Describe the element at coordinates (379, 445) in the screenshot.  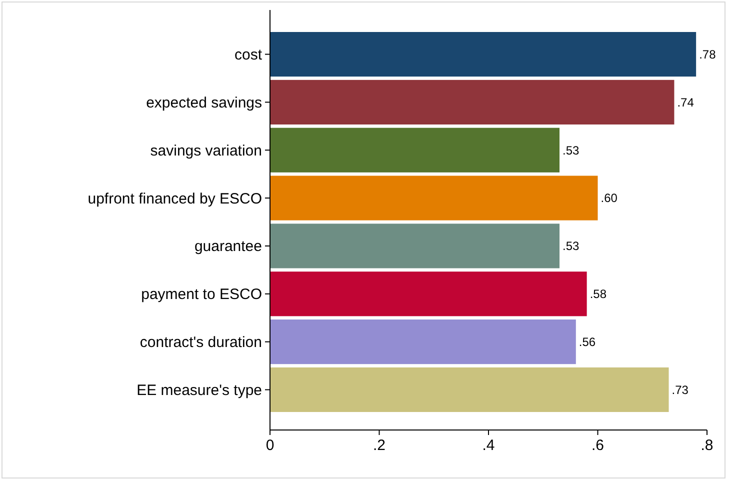
I see `x-tick-label: .2` at that location.